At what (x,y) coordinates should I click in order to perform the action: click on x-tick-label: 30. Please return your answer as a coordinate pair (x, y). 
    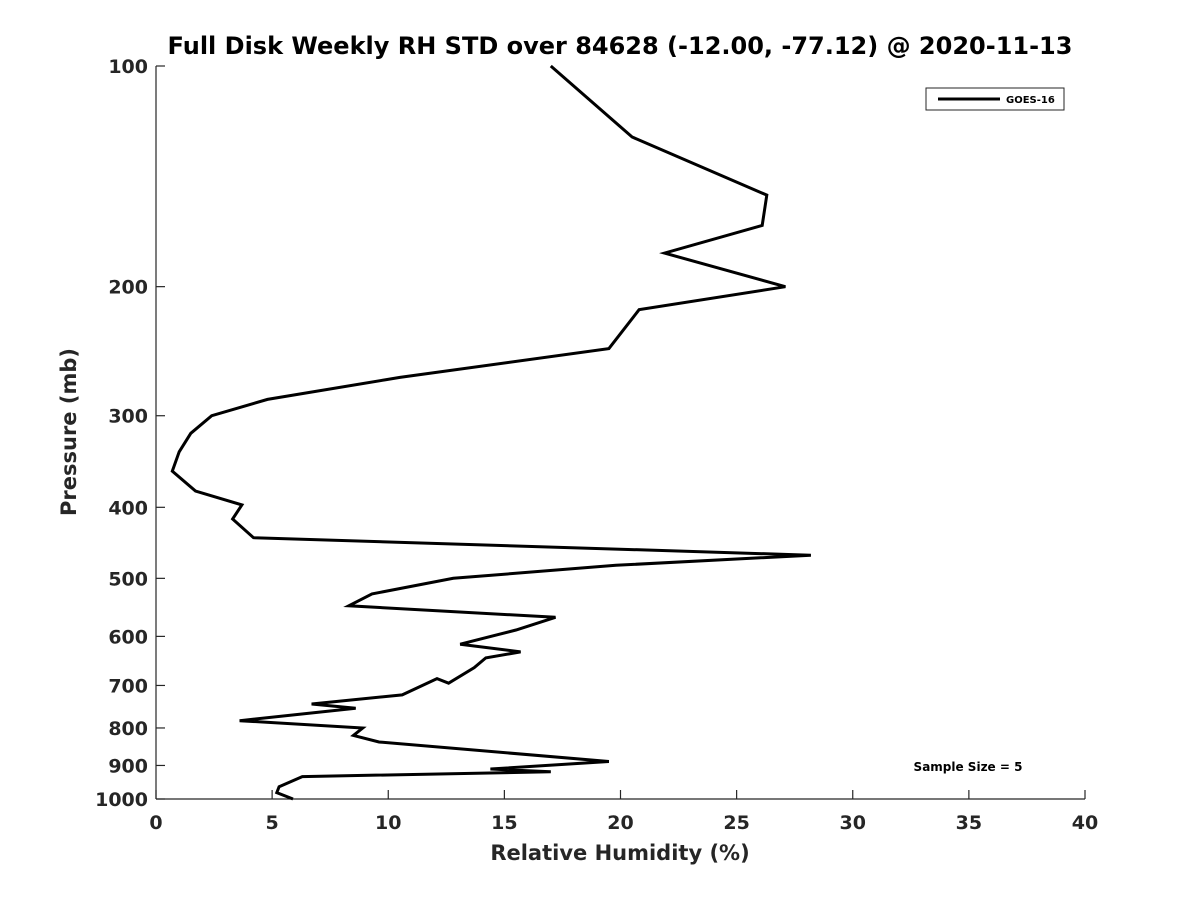
    Looking at the image, I should click on (853, 823).